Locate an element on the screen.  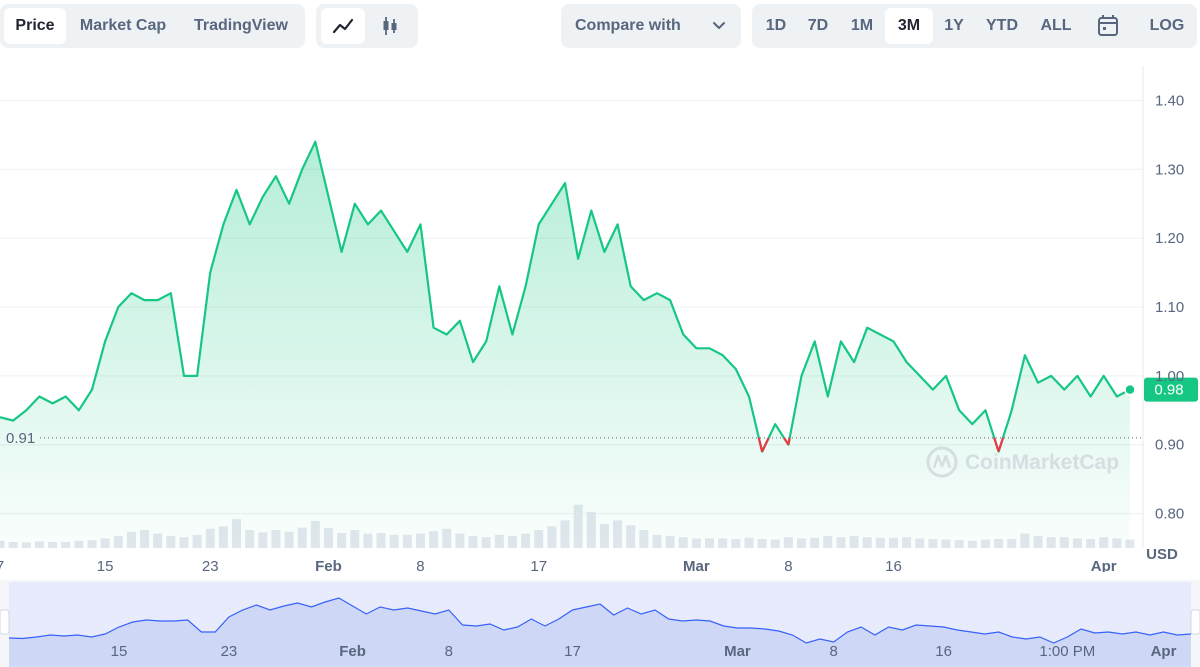
y-tick-label: 1.10 is located at coordinates (1169, 307).